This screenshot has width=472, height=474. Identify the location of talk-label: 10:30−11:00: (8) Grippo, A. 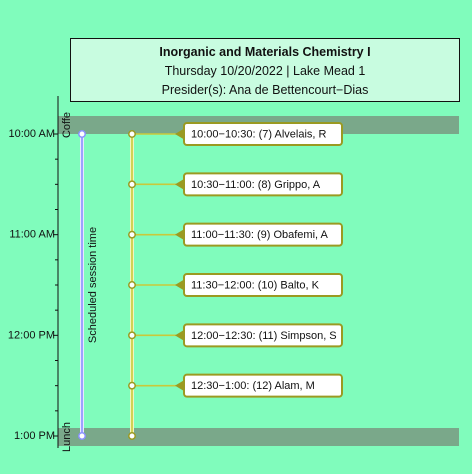
(256, 185).